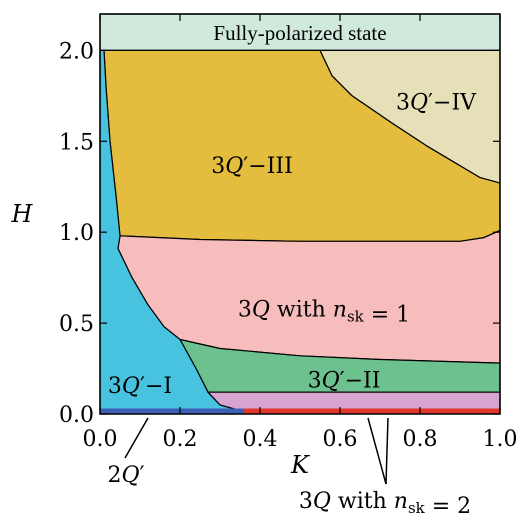 The image size is (520, 517). Describe the element at coordinates (76, 415) in the screenshot. I see `y-tick-label: 0.0` at that location.